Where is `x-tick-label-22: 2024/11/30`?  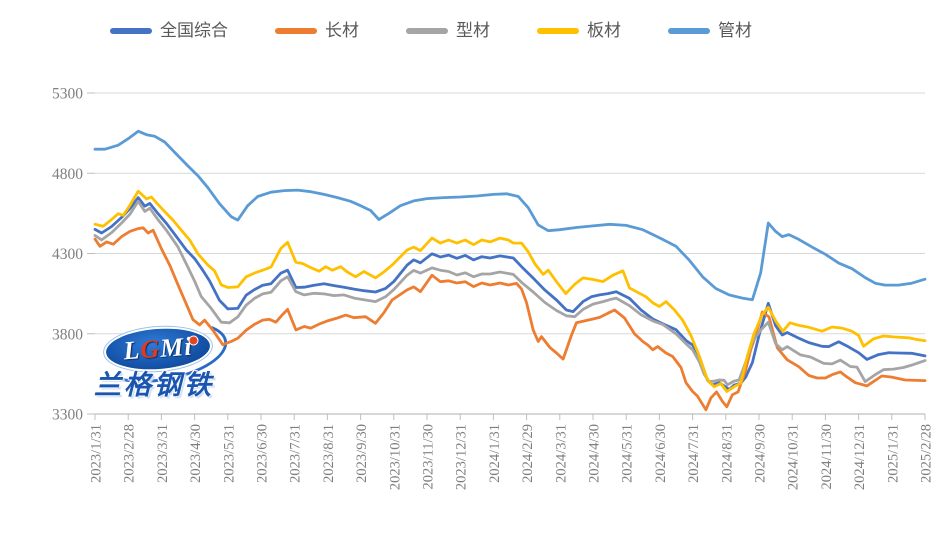
x-tick-label-22: 2024/11/30 is located at coordinates (827, 457).